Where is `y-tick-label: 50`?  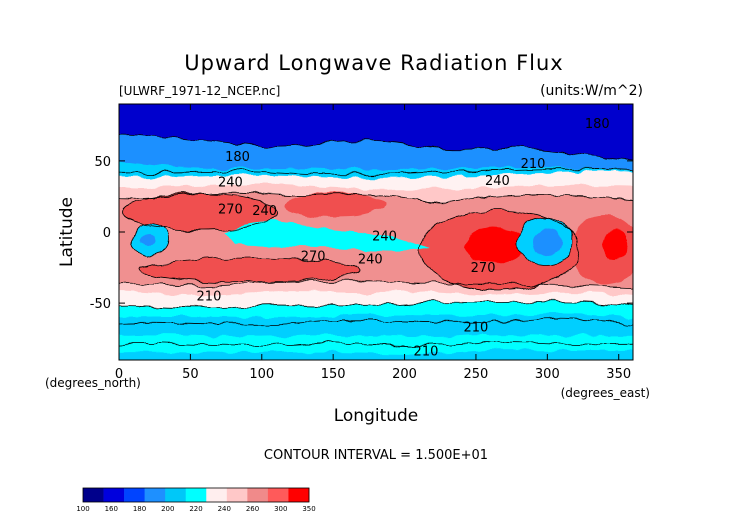 y-tick-label: 50 is located at coordinates (102, 162).